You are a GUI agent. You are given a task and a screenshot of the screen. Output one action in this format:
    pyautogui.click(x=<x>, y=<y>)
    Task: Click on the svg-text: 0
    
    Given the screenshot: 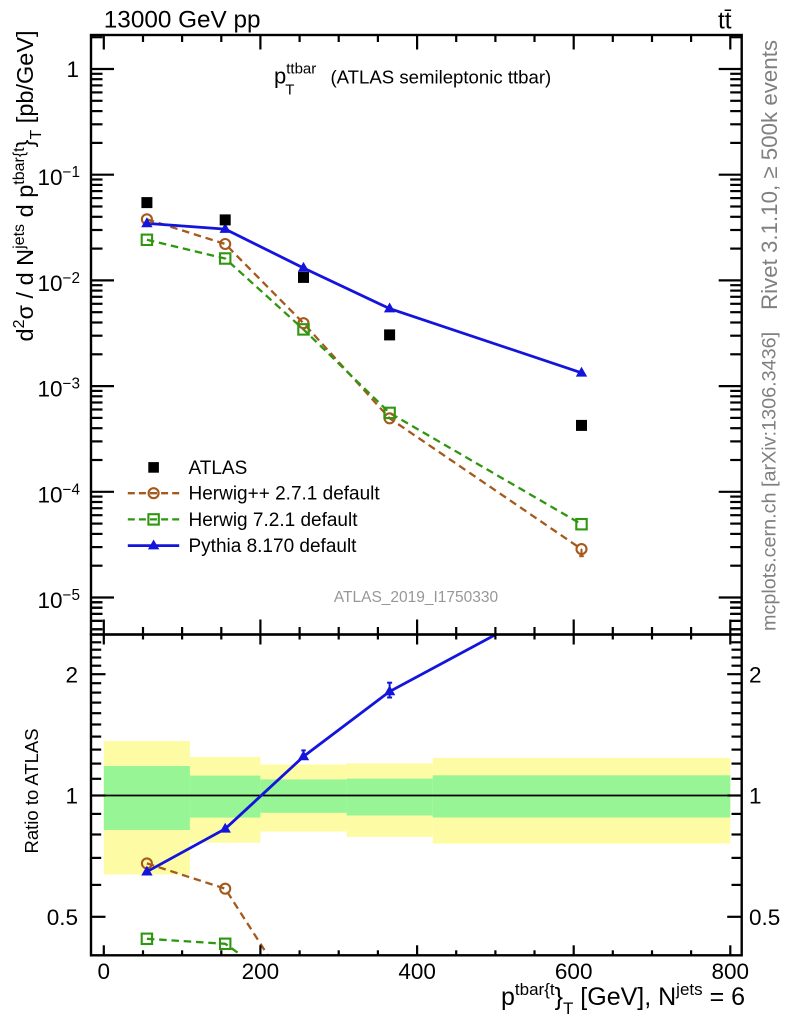 What is the action you would take?
    pyautogui.click(x=104, y=971)
    